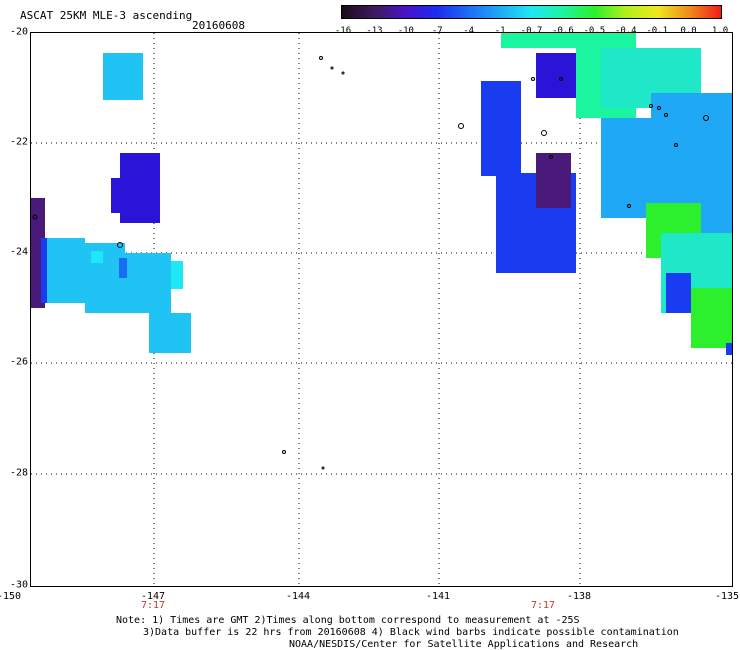  Describe the element at coordinates (437, 31) in the screenshot. I see `colorbar-tick-label: -7` at that location.